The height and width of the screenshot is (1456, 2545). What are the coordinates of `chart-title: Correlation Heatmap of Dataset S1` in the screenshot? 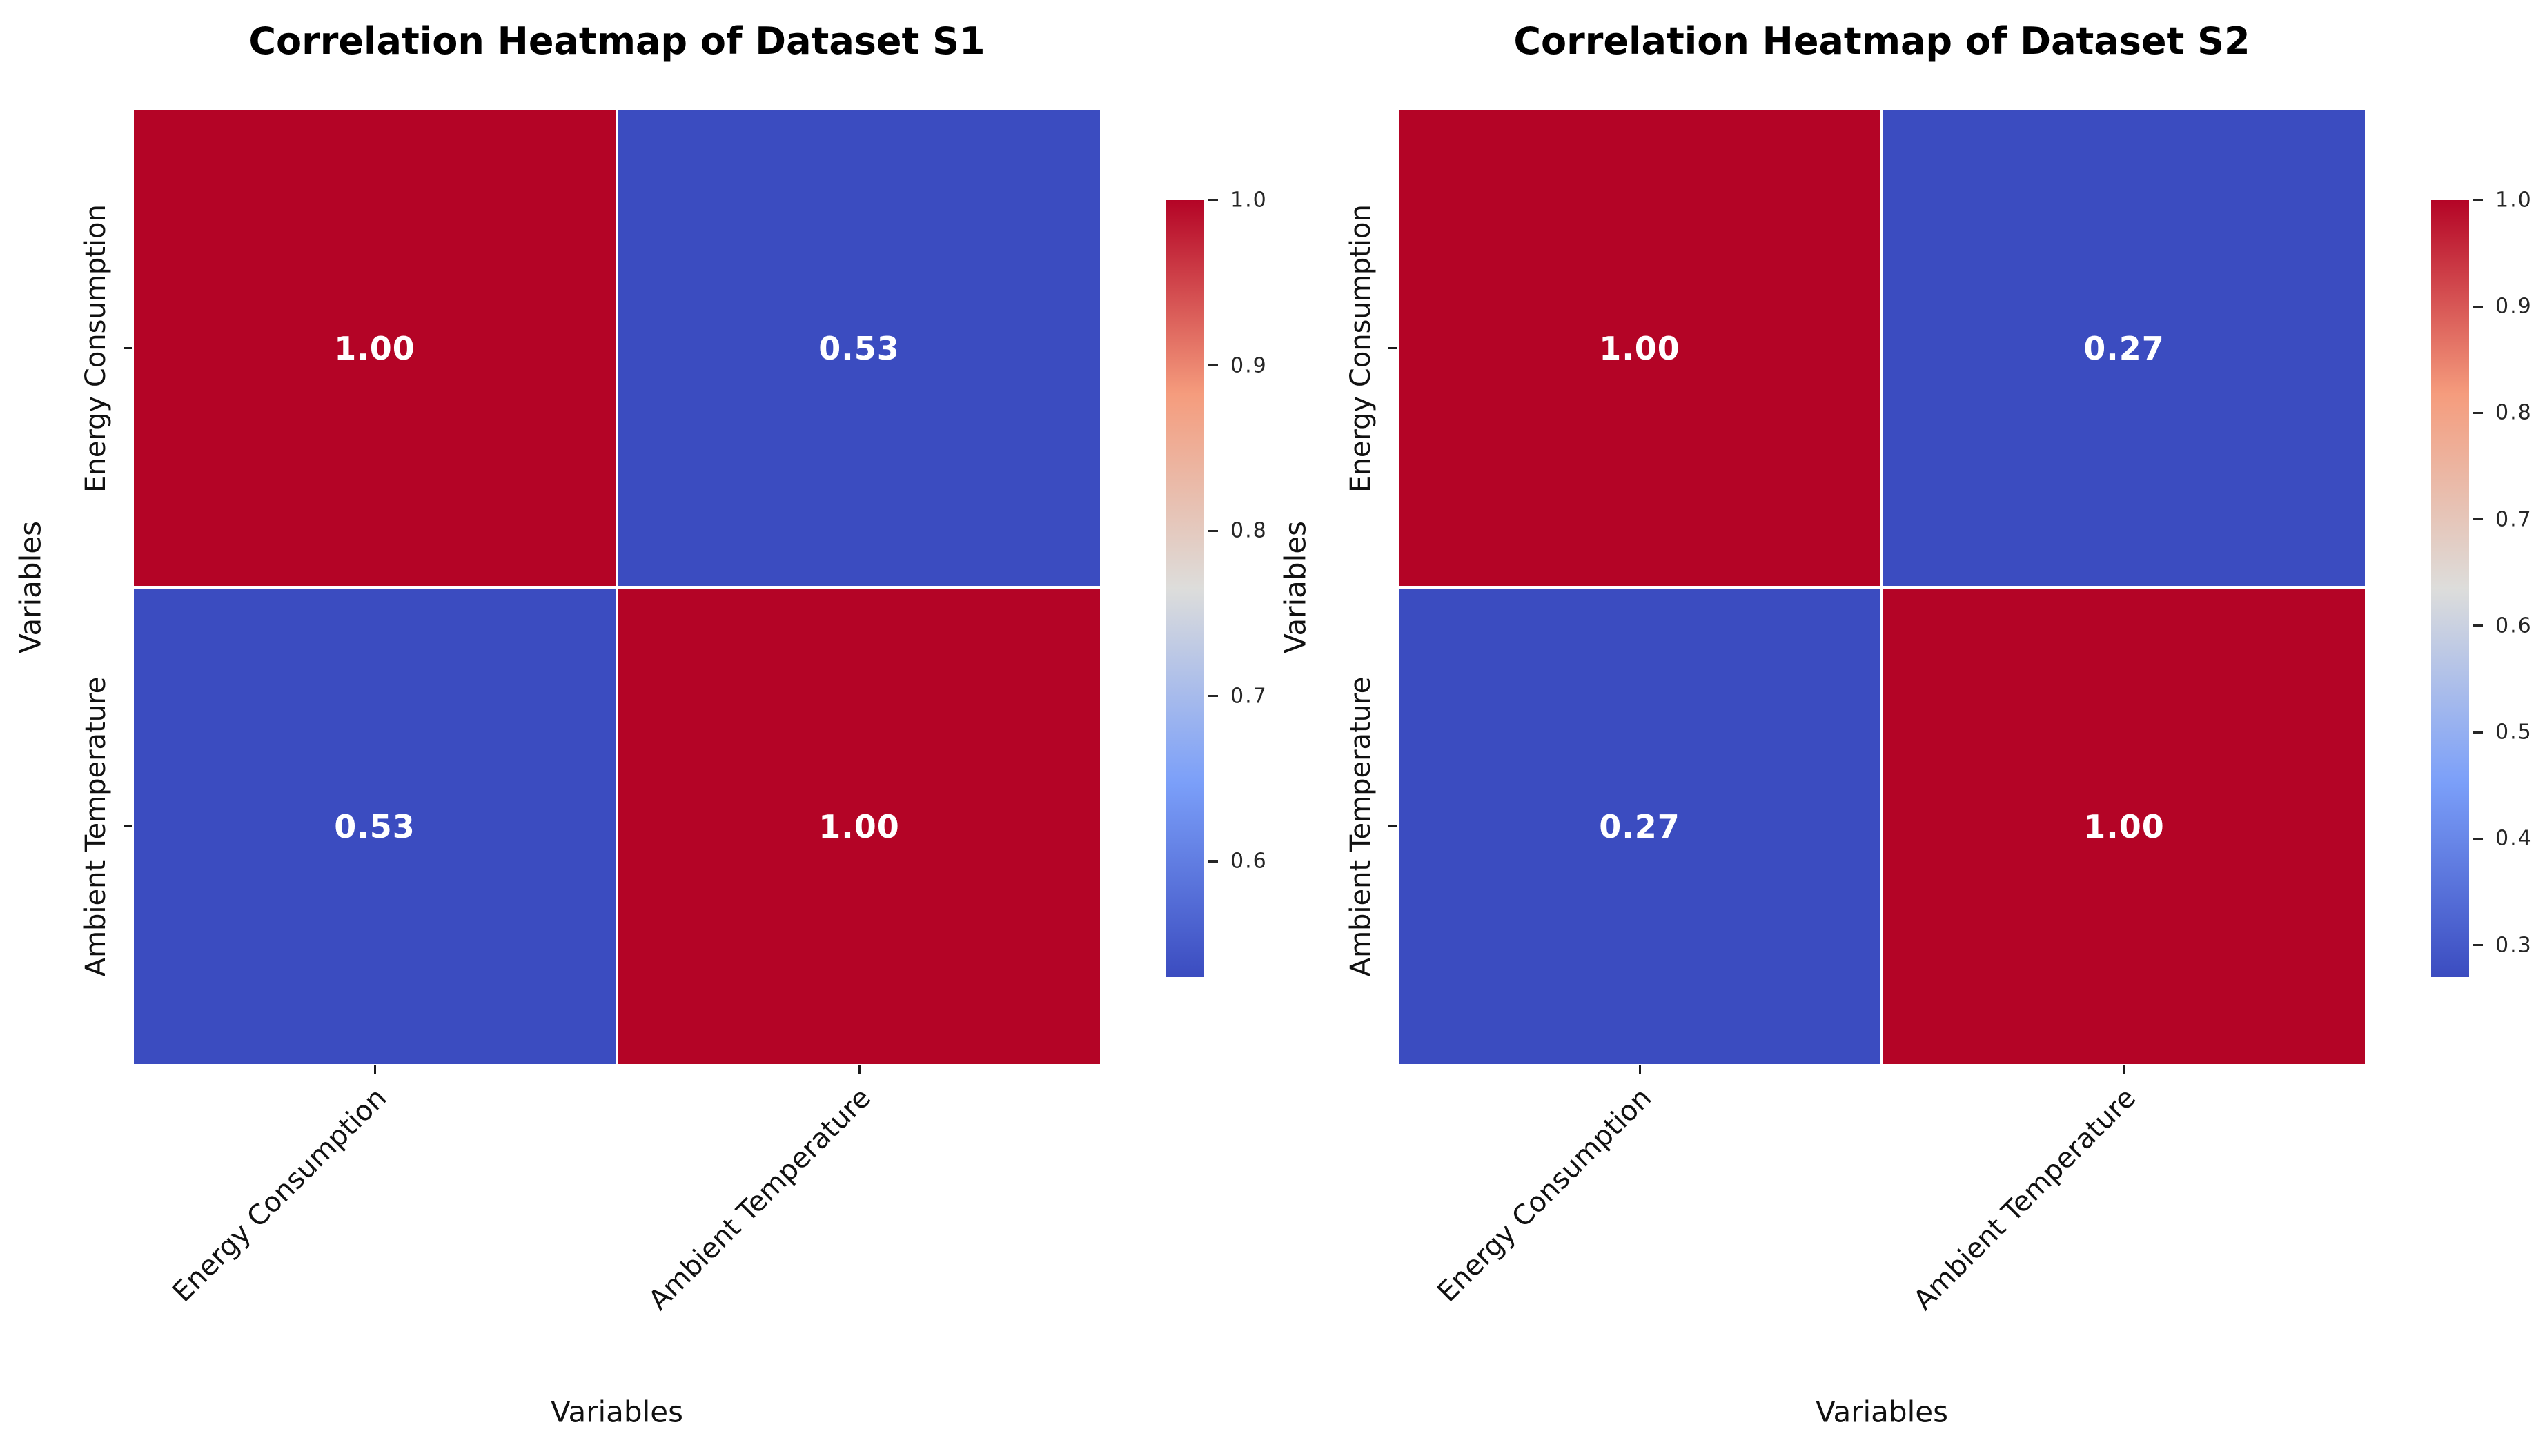 It's located at (616, 41).